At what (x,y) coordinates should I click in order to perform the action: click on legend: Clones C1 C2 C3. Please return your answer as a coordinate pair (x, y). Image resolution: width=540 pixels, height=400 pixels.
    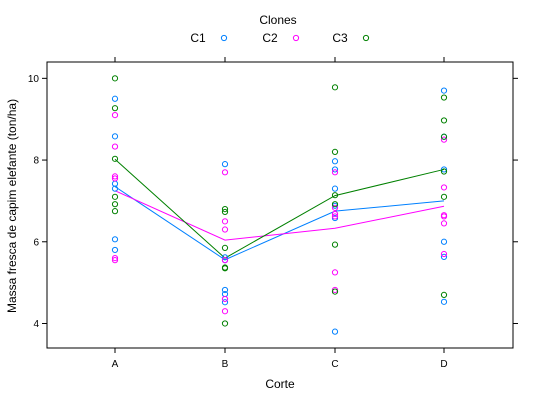
    Looking at the image, I should click on (280, 29).